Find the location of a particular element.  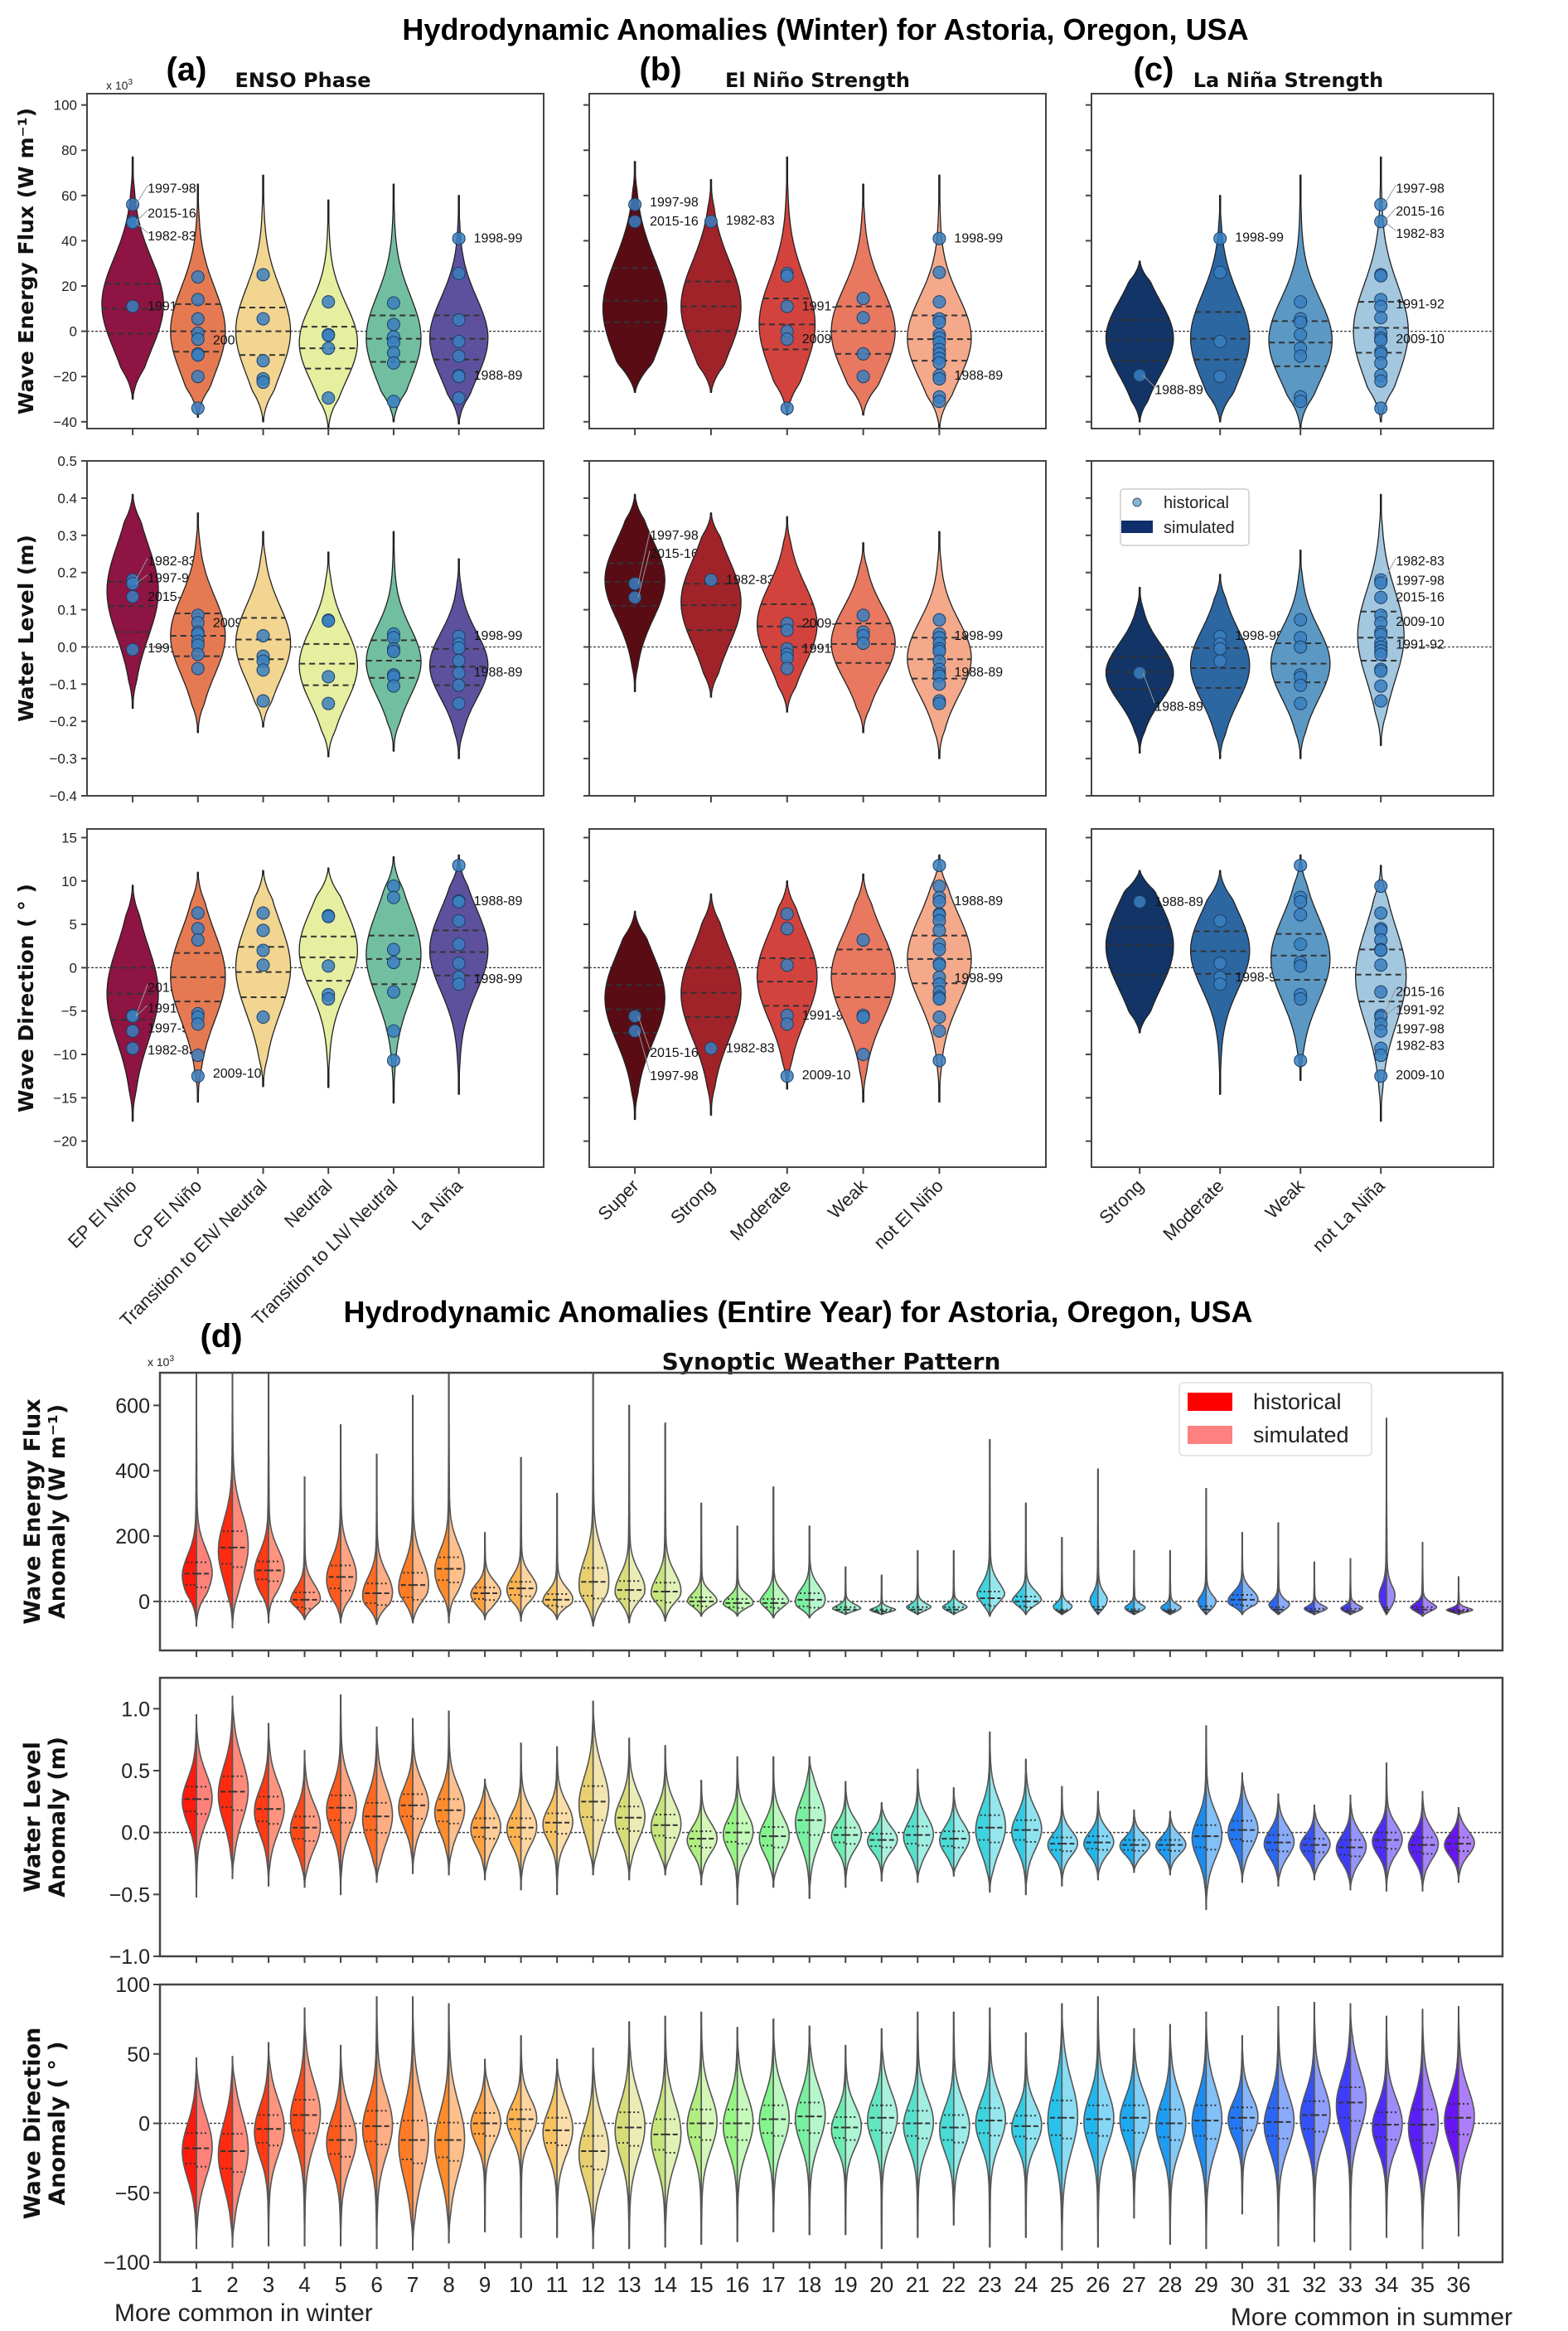

year-annotation: 1982-83 is located at coordinates (1420, 234).